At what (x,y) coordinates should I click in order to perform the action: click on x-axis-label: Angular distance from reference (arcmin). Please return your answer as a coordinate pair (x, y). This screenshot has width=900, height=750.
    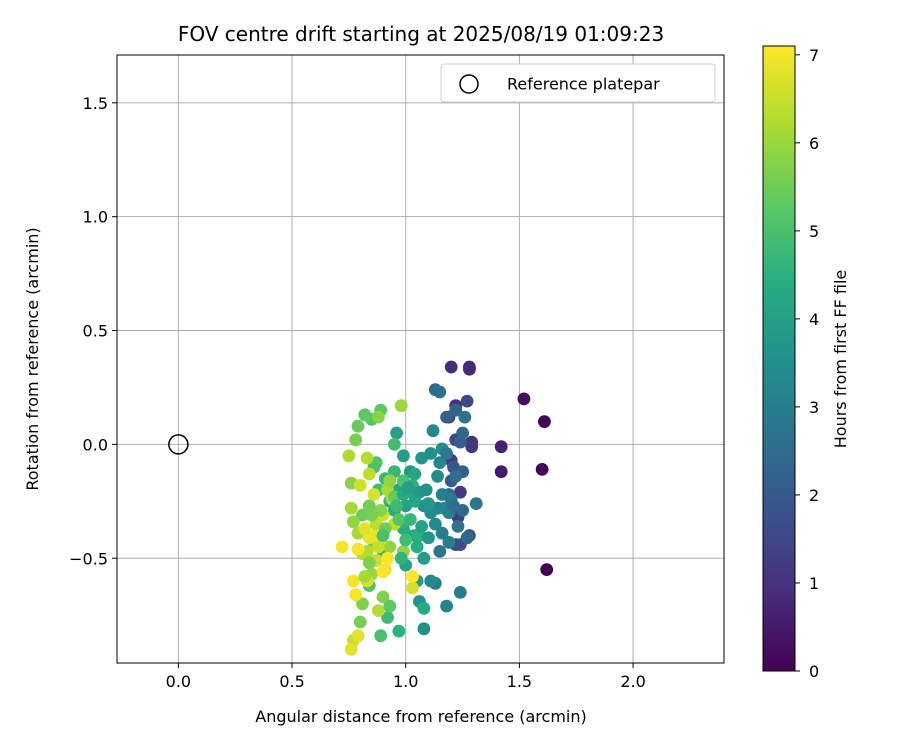
    Looking at the image, I should click on (420, 716).